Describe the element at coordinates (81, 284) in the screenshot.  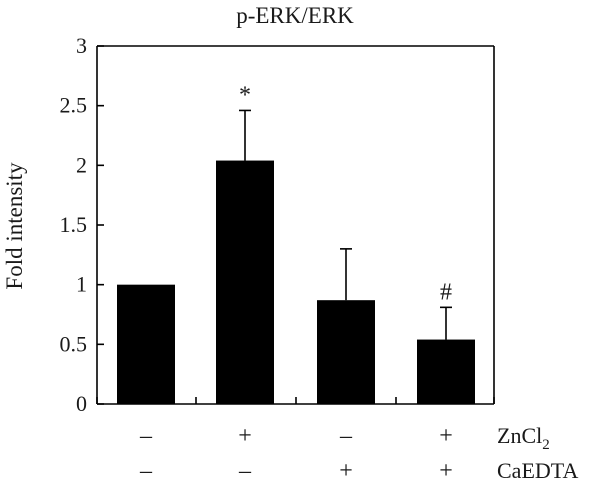
I see `y-tick-label: 1` at that location.